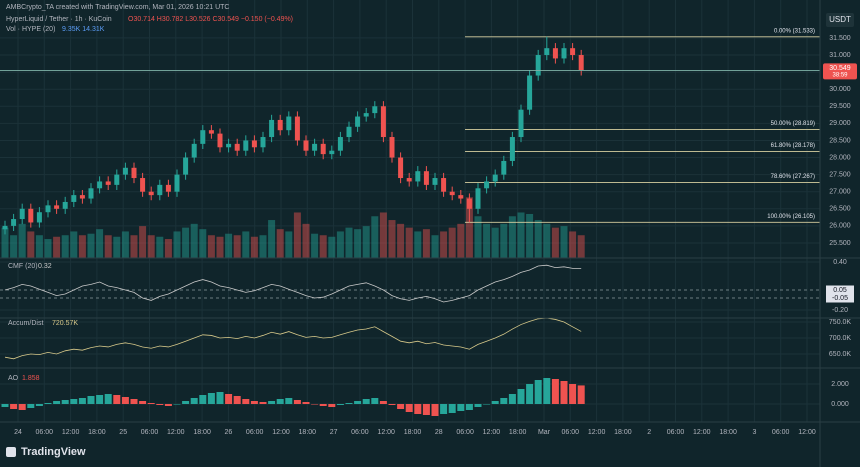 Image resolution: width=860 pixels, height=467 pixels. What do you see at coordinates (439, 432) in the screenshot?
I see `x-tick-label: 28` at bounding box center [439, 432].